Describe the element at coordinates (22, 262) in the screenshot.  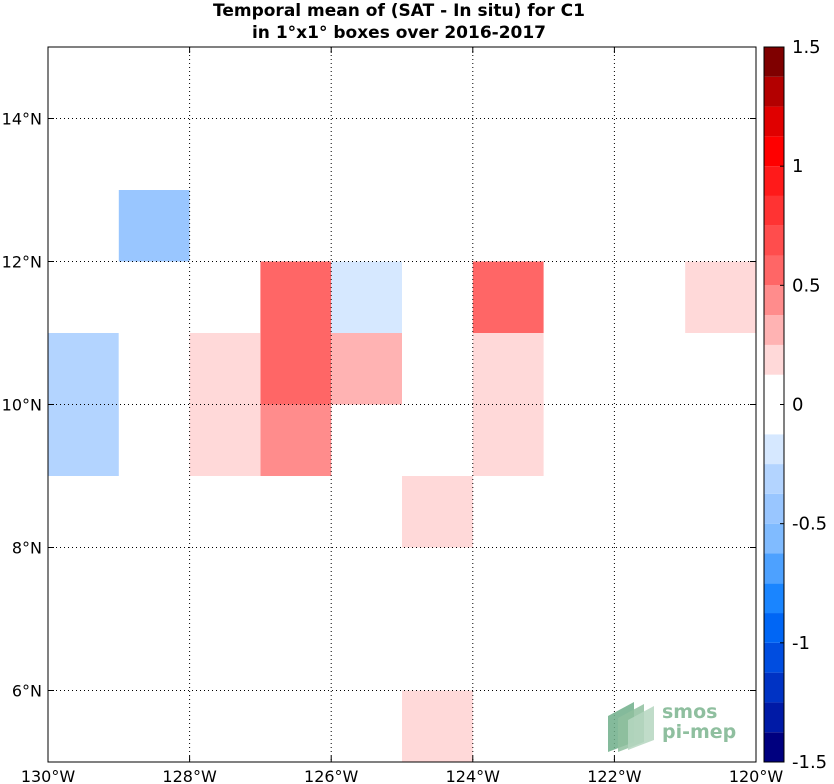
I see `y-tick-label: 12°N` at that location.